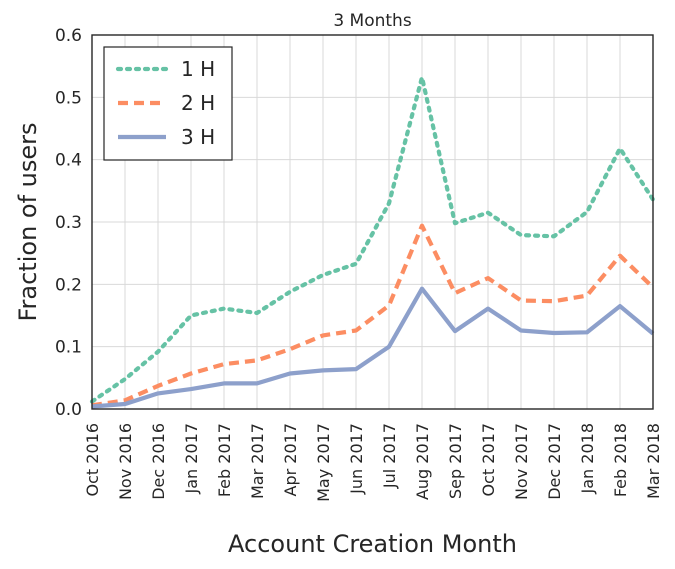 The image size is (675, 569). What do you see at coordinates (28, 221) in the screenshot?
I see `y-axis-title: Fraction of users` at bounding box center [28, 221].